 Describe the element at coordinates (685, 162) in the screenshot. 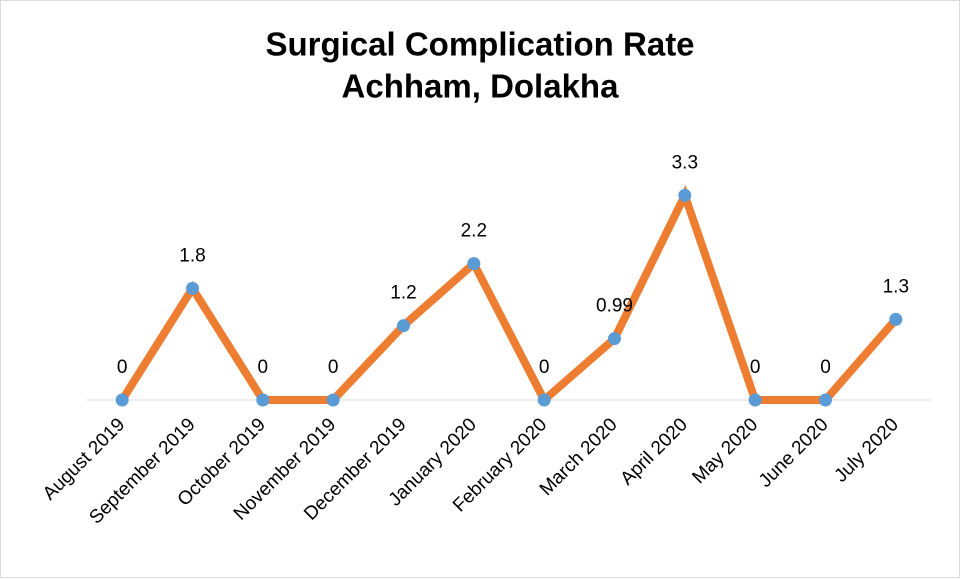

I see `data-label: 3.3` at that location.